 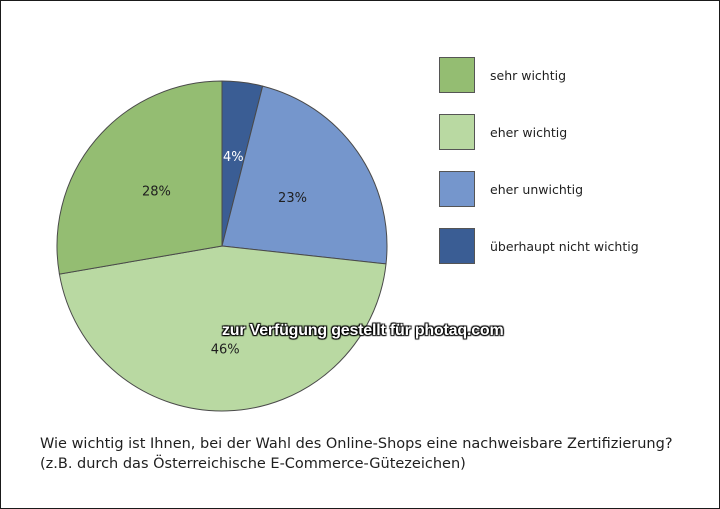 What do you see at coordinates (363, 330) in the screenshot?
I see `watermark: zur Verfügung gestellt für photaq.com` at bounding box center [363, 330].